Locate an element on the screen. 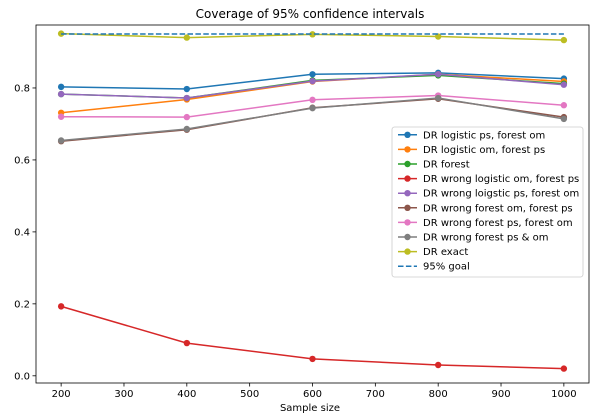  y-tick-label: 0.4 is located at coordinates (22, 232).